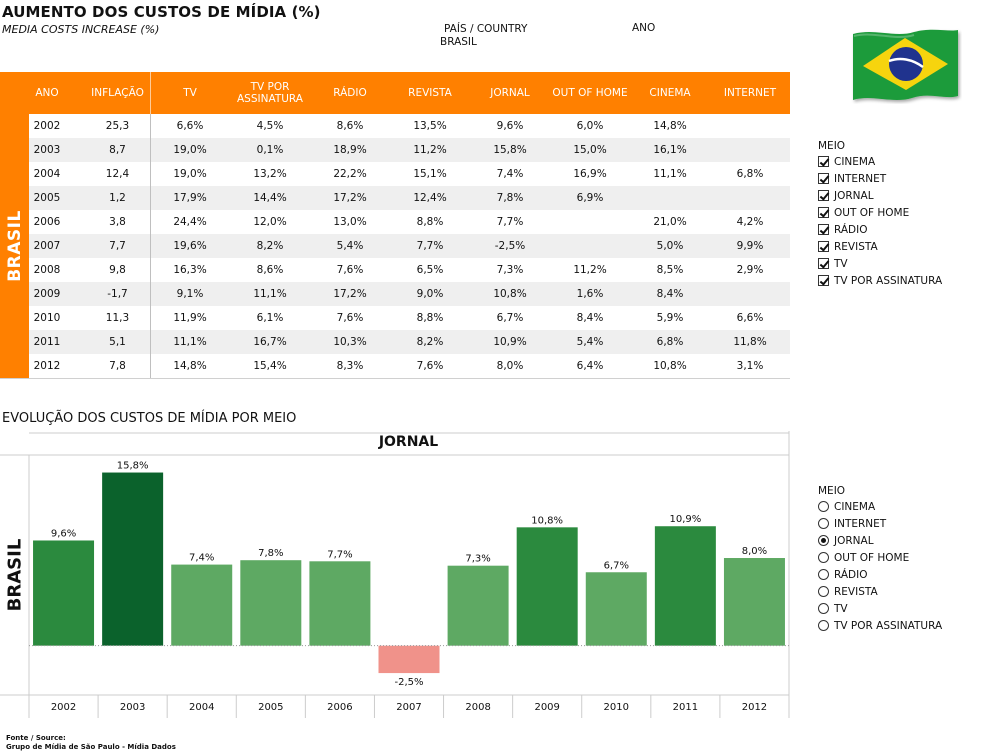 The height and width of the screenshot is (752, 1008). What do you see at coordinates (161, 12) in the screenshot?
I see `page-title: AUMENTO DOS CUSTOS DE MÍDIA (%)` at bounding box center [161, 12].